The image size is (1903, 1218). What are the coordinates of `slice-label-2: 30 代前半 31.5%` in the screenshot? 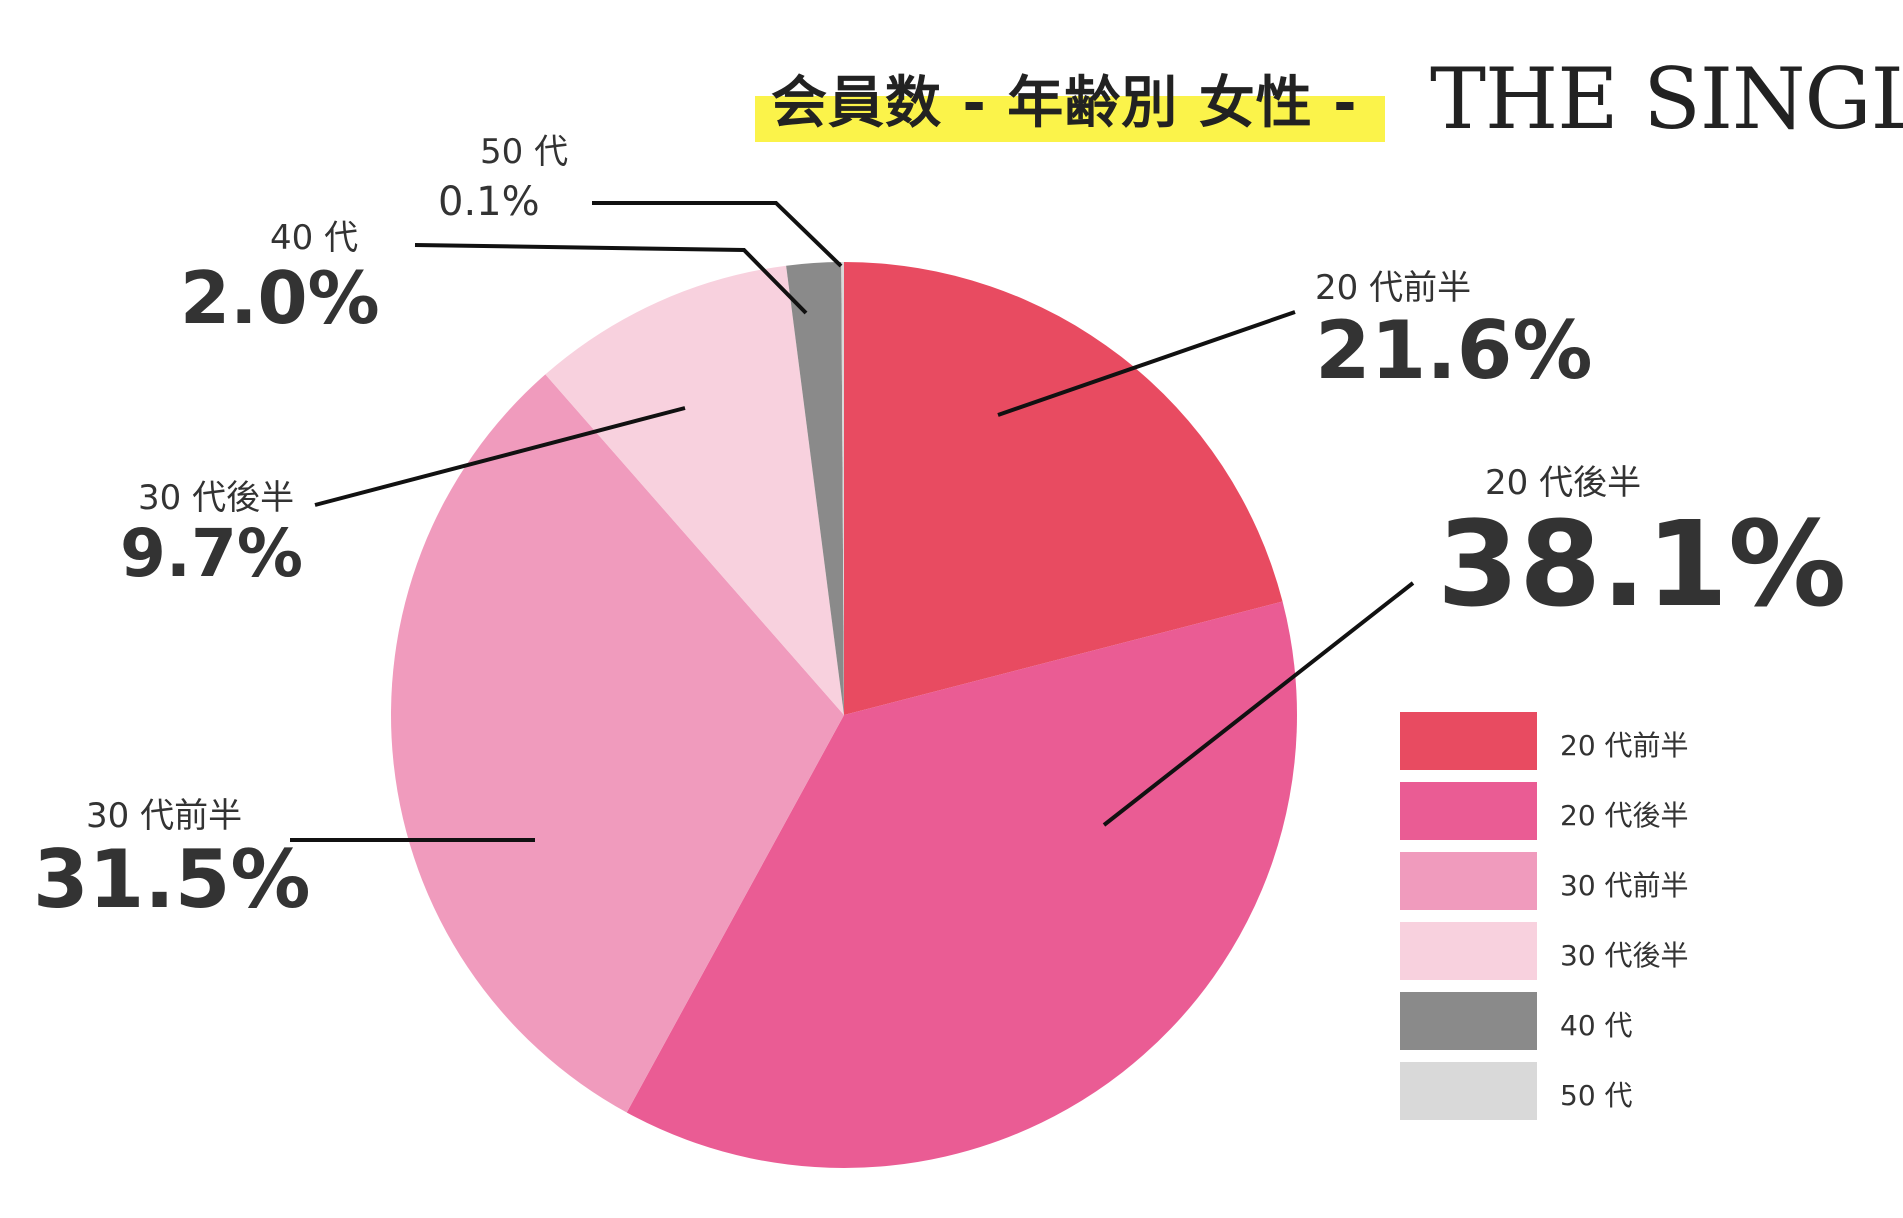 It's located at (172, 854).